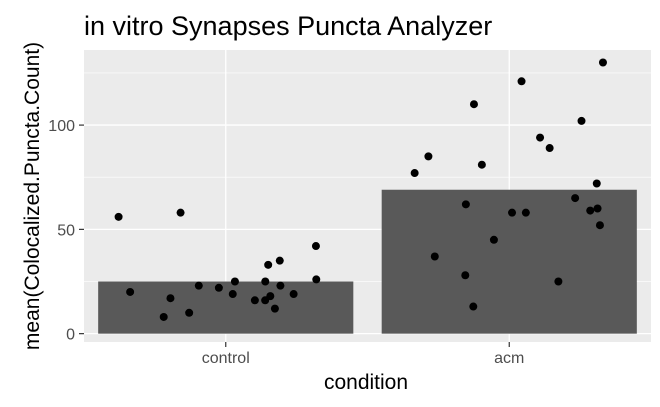  Describe the element at coordinates (363, 354) in the screenshot. I see `x-axis: control acm` at that location.